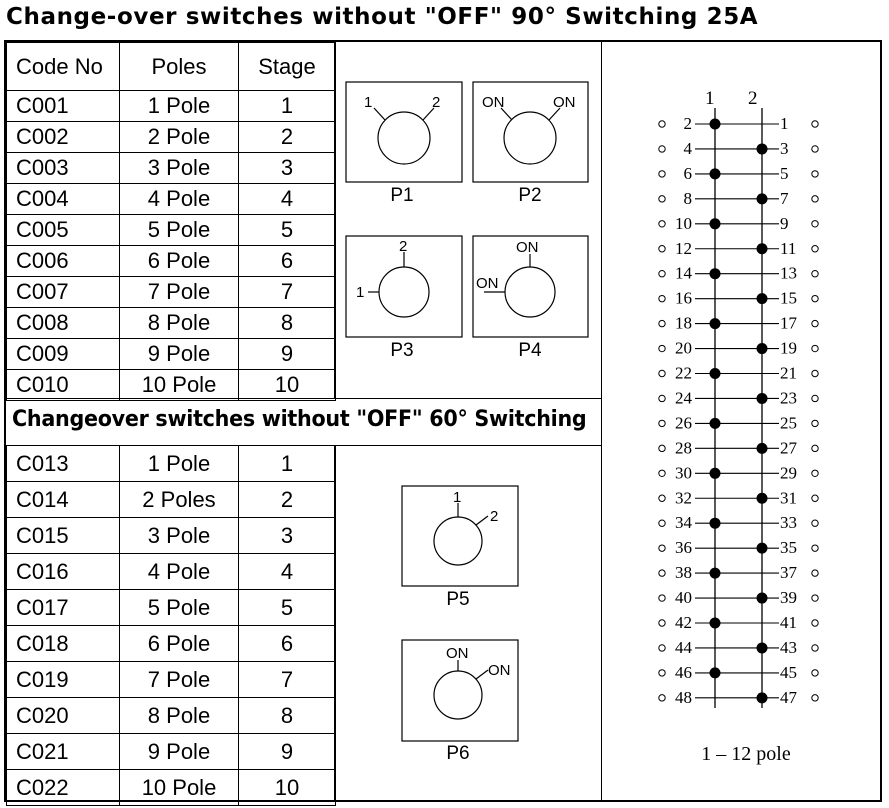 This screenshot has height=808, width=889. Describe the element at coordinates (287, 751) in the screenshot. I see `stage-cell: 9` at that location.